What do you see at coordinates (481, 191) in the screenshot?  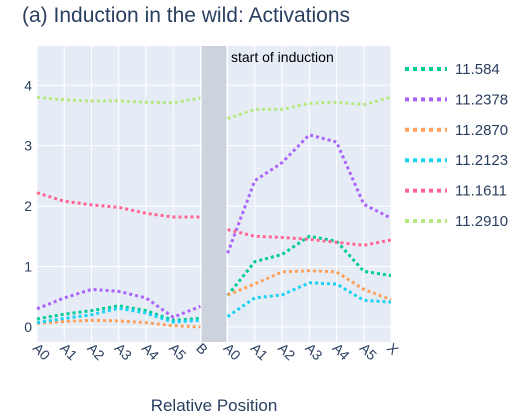 I see `legend-label-11.1611: 11.1611` at bounding box center [481, 191].